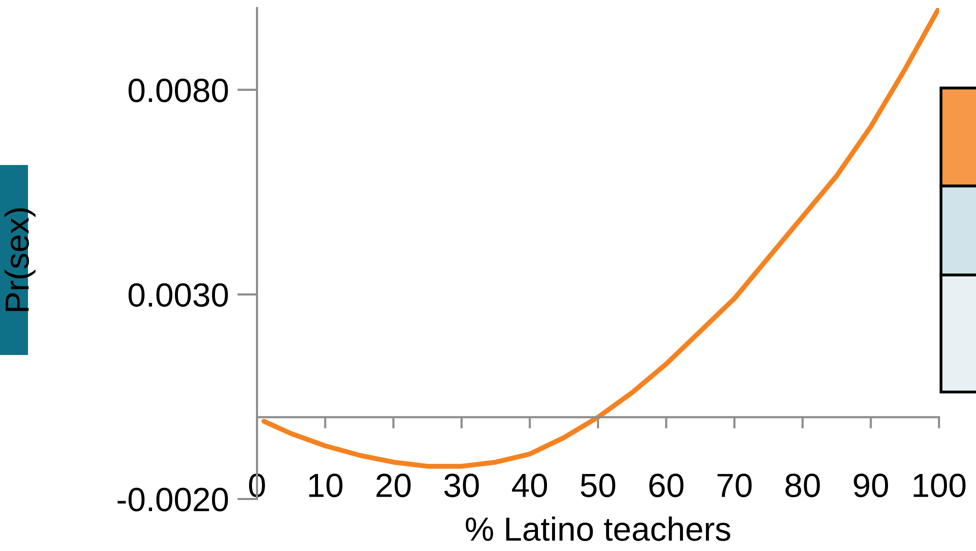 This screenshot has height=551, width=976. What do you see at coordinates (461, 486) in the screenshot?
I see `x-tick-label: 30` at bounding box center [461, 486].